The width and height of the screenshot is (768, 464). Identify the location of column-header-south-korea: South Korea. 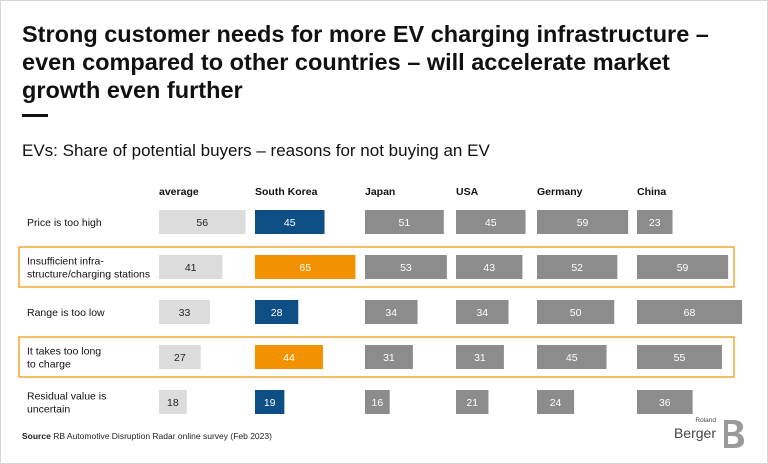
(286, 192).